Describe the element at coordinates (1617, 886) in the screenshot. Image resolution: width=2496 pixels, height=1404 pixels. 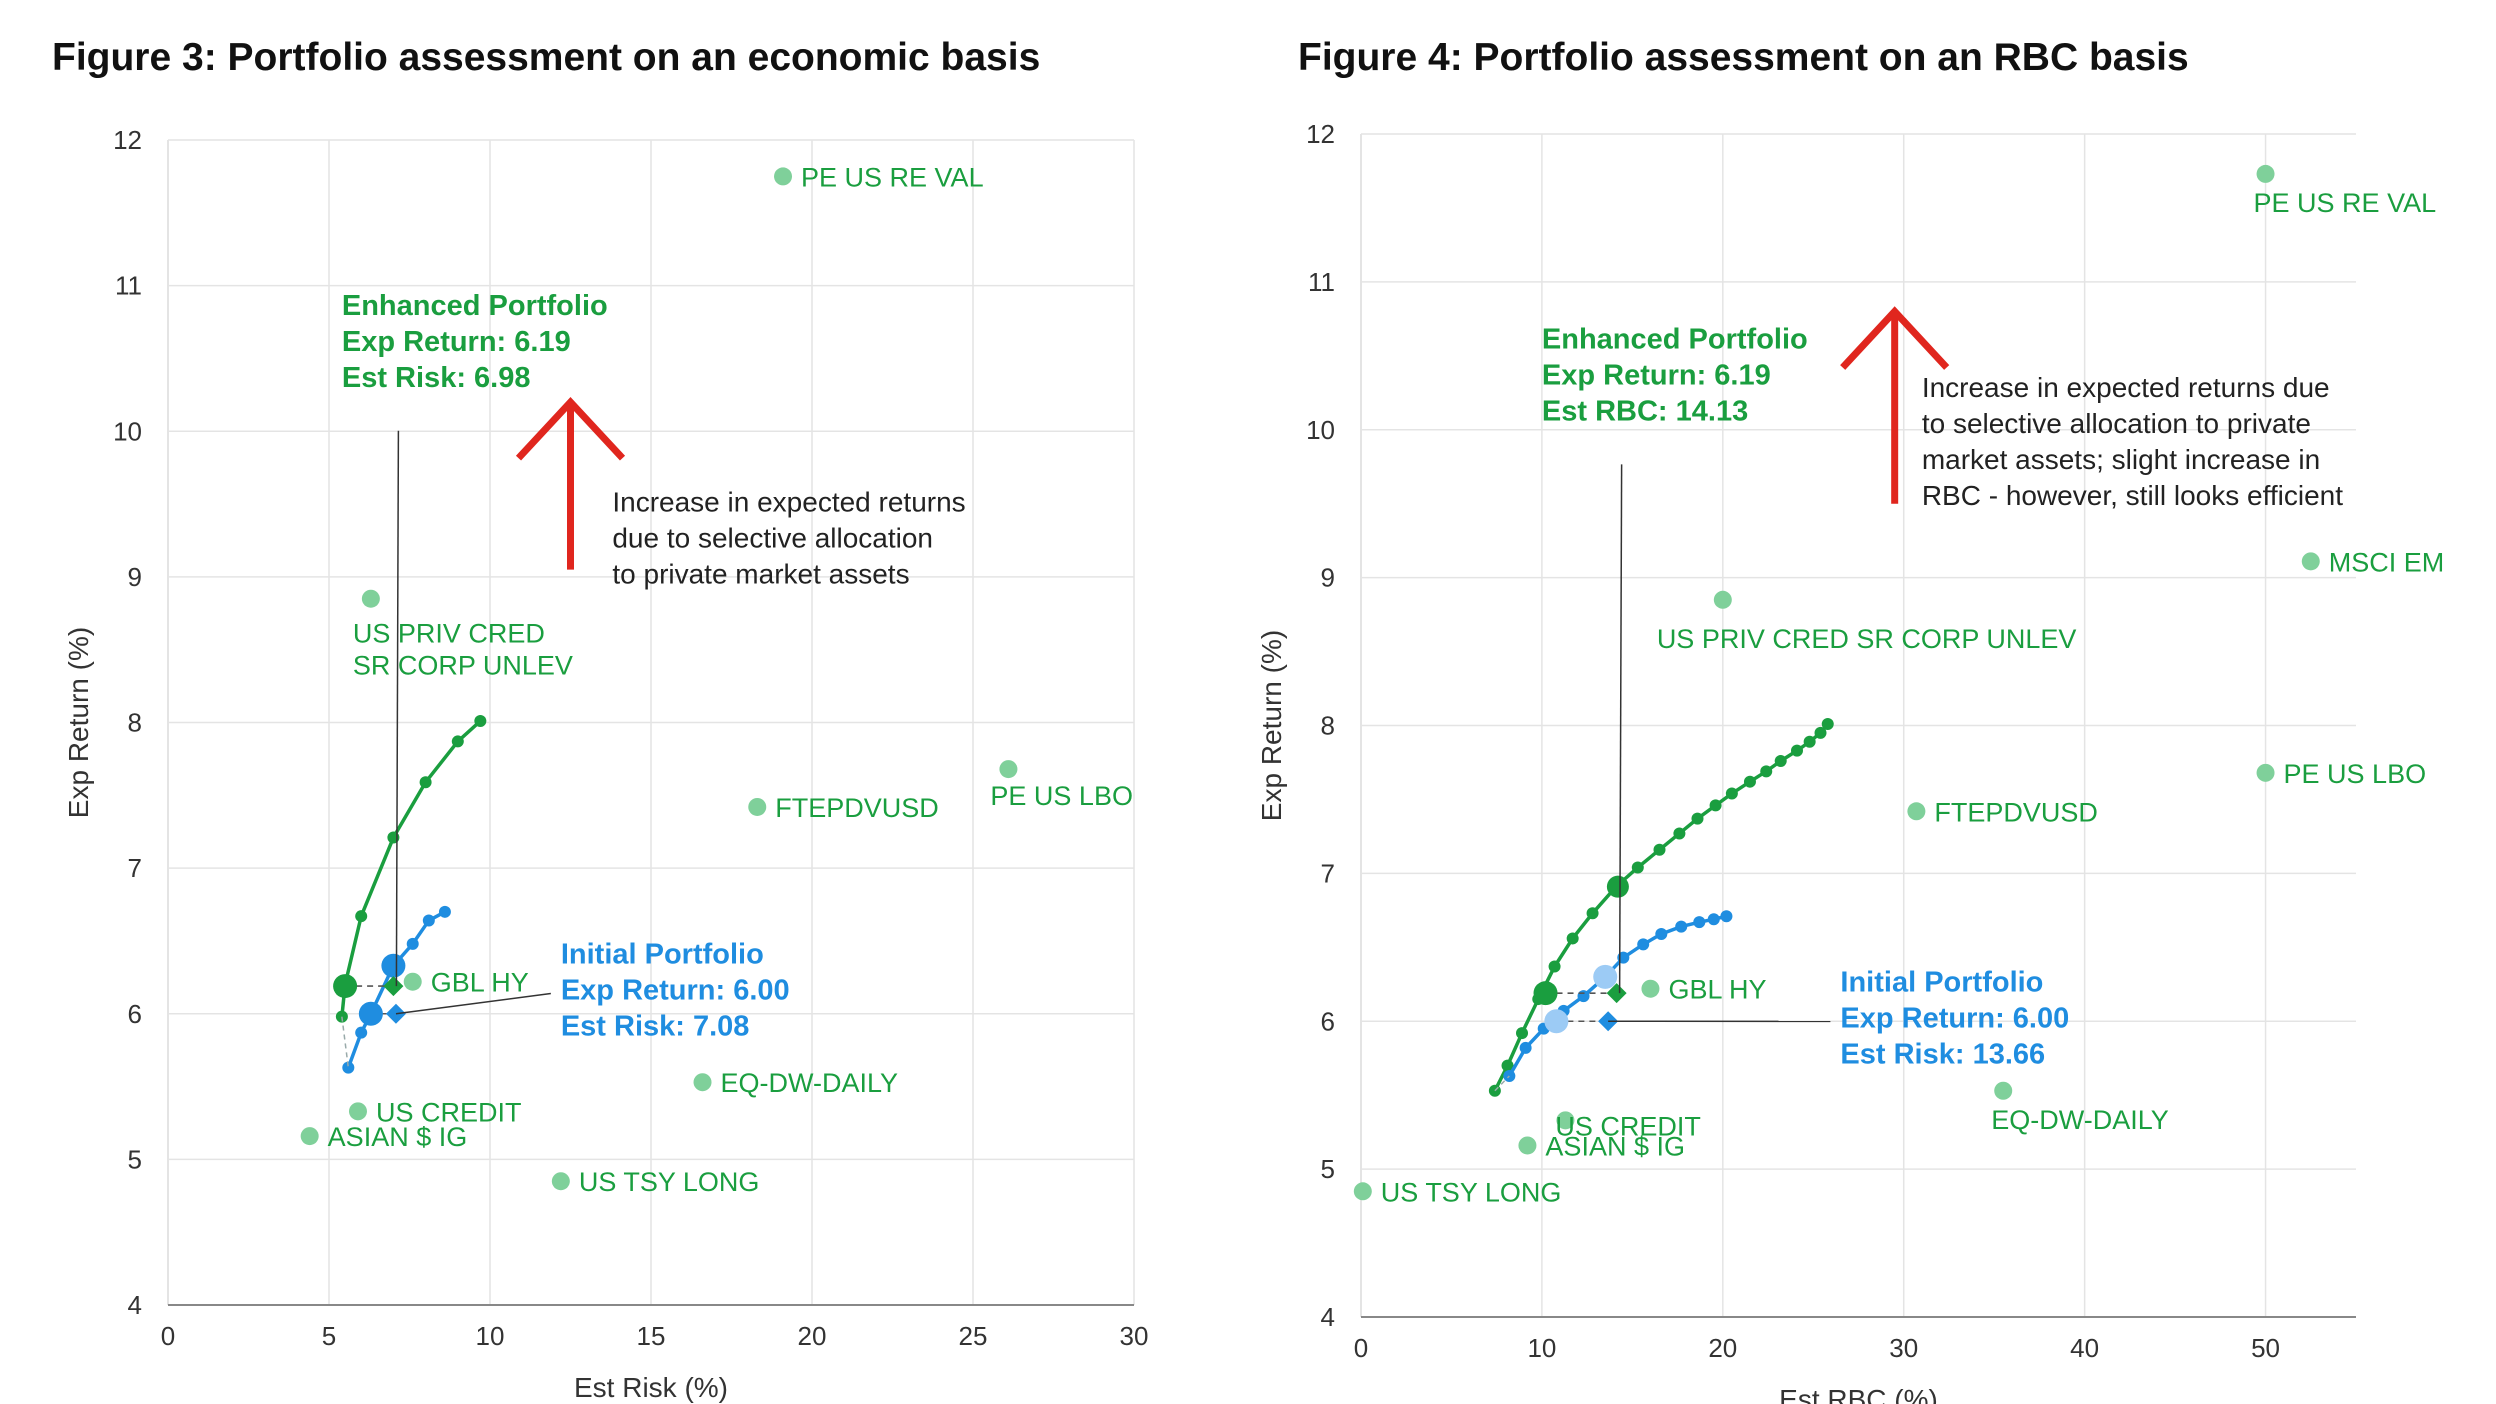
I see `green-highlight-point` at that location.